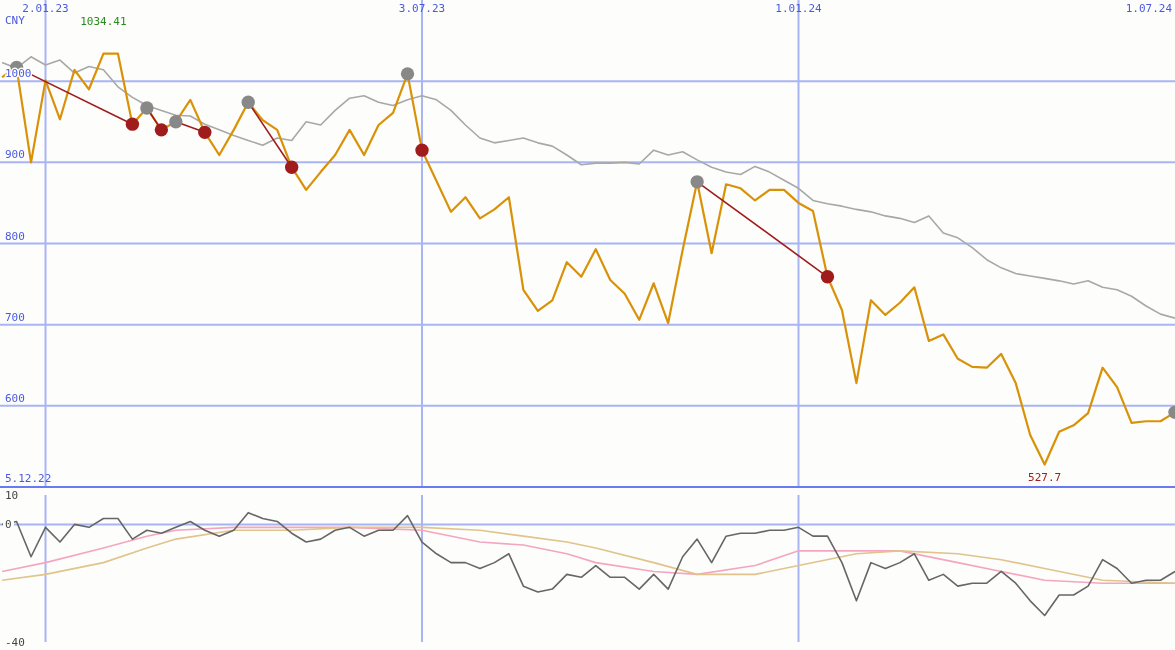 This screenshot has height=650, width=1175. I want to click on x-tick-label: 1.01.24, so click(799, 8).